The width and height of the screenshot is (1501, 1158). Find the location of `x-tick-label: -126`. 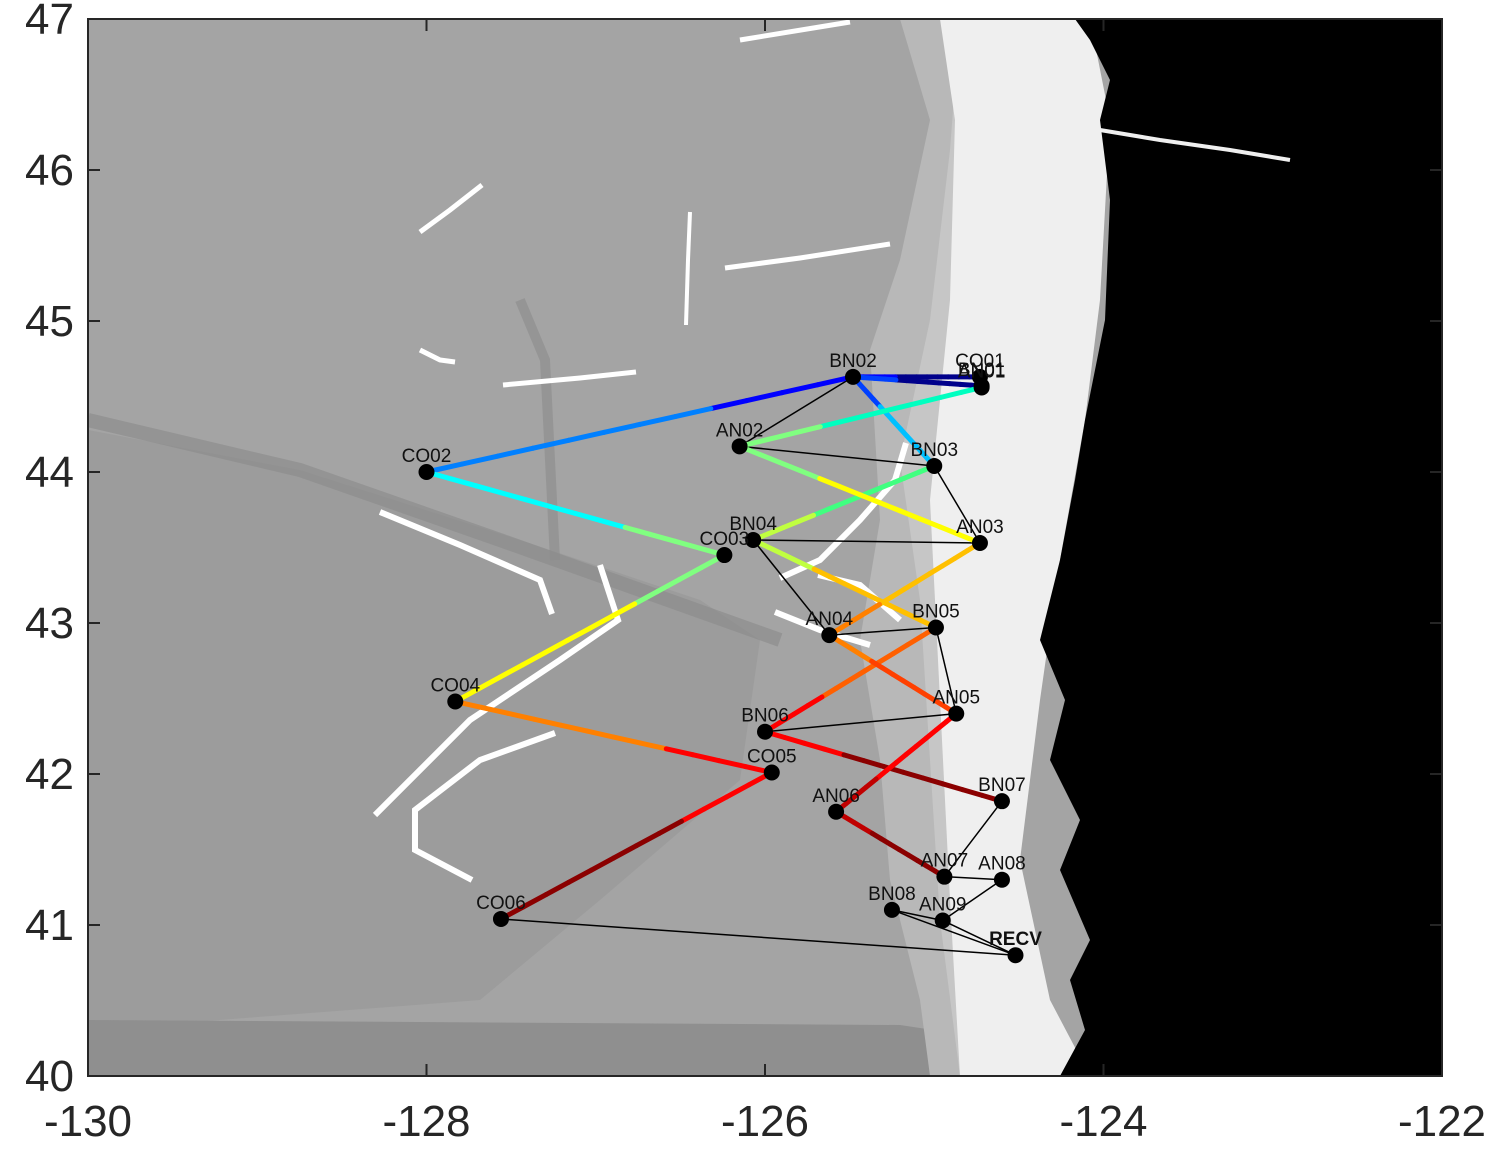

x-tick-label: -126 is located at coordinates (765, 1121).